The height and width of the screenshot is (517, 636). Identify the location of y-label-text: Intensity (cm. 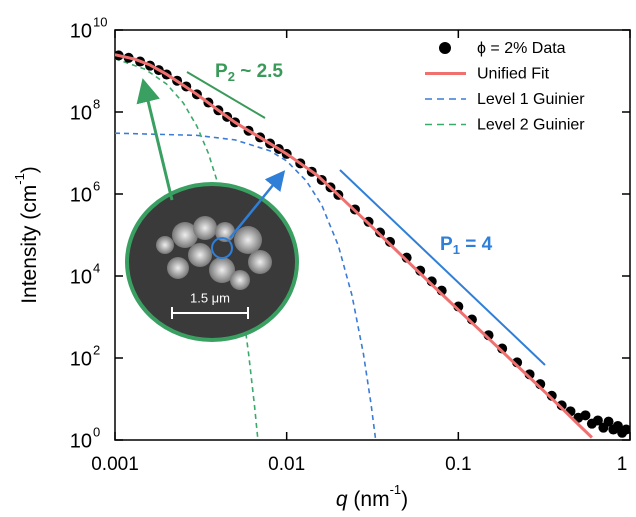
(29, 244).